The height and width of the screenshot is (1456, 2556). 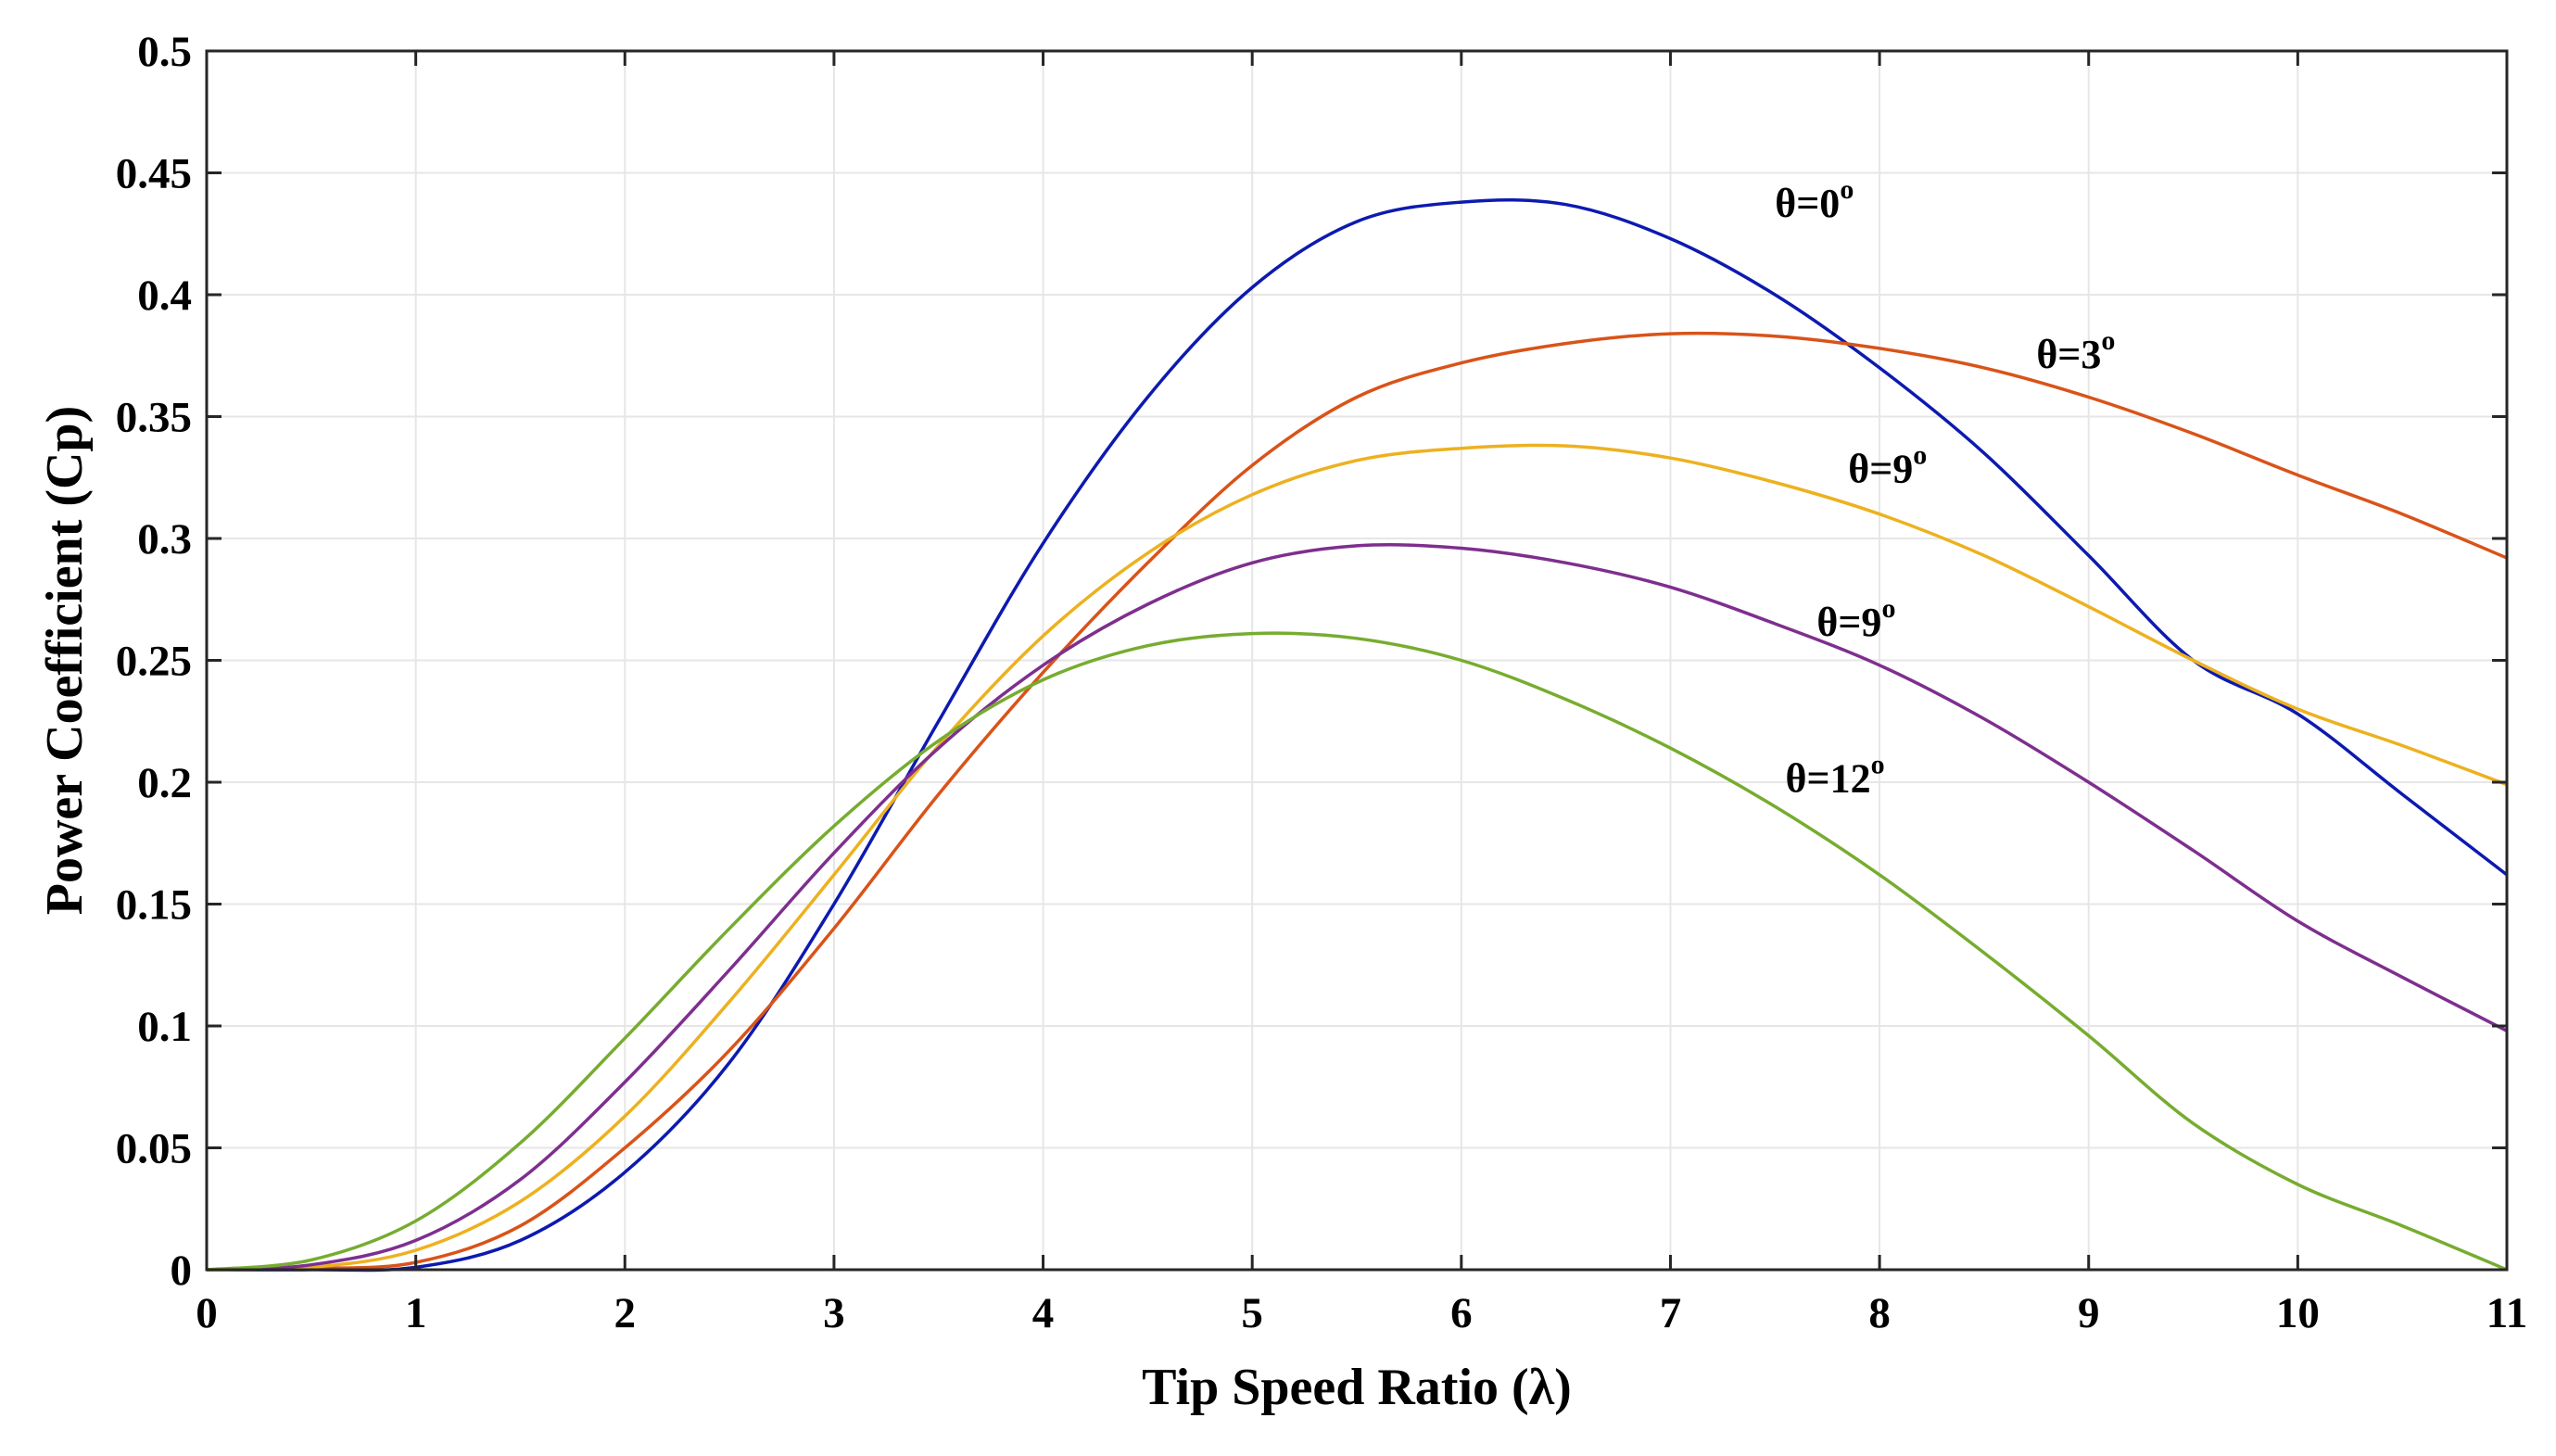 I want to click on x-tick-label: 1, so click(x=416, y=1313).